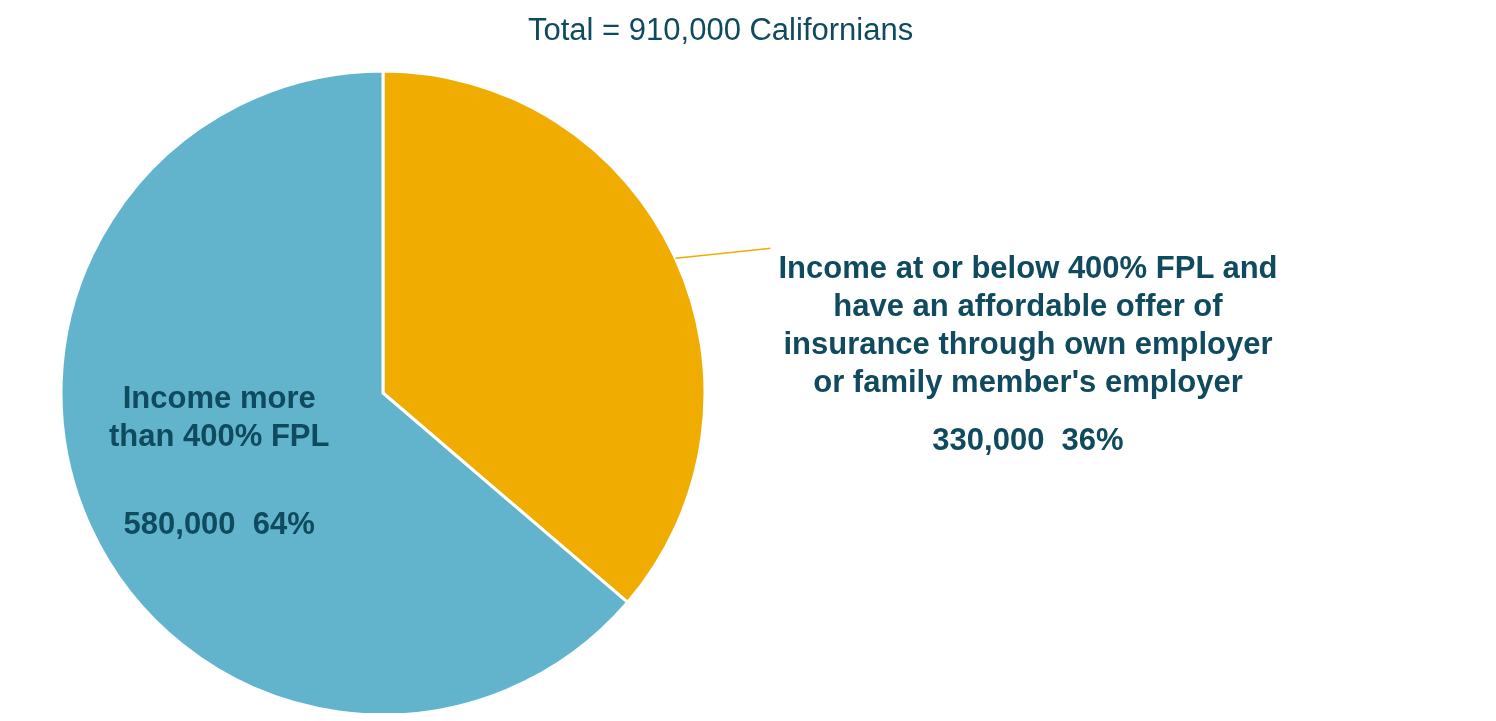  Describe the element at coordinates (721, 30) in the screenshot. I see `chart-title: Total = 910,000 Californians` at that location.